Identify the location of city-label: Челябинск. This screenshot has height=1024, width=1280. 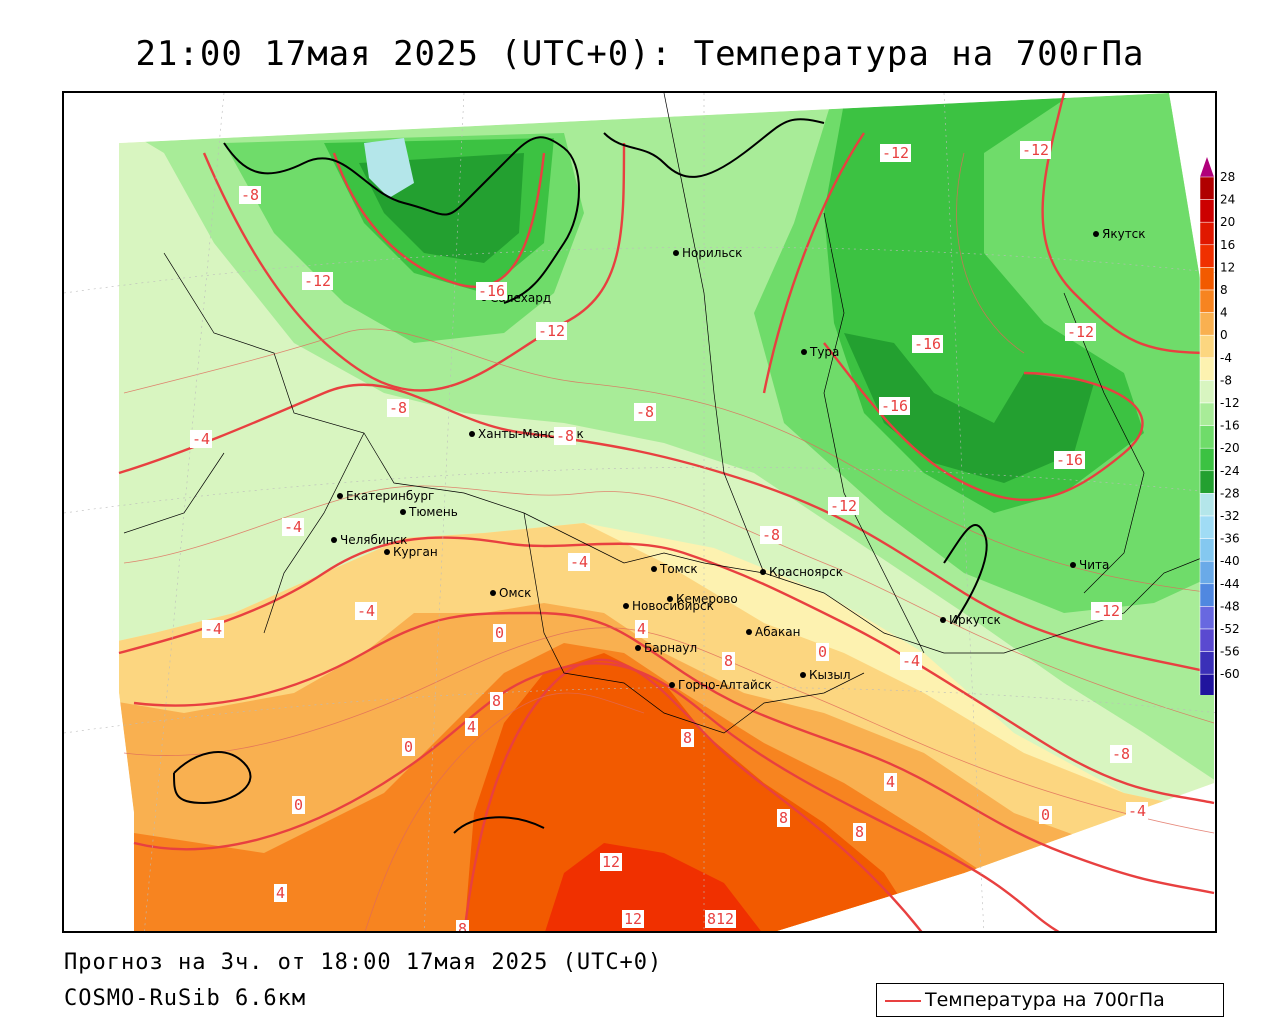
(373, 540).